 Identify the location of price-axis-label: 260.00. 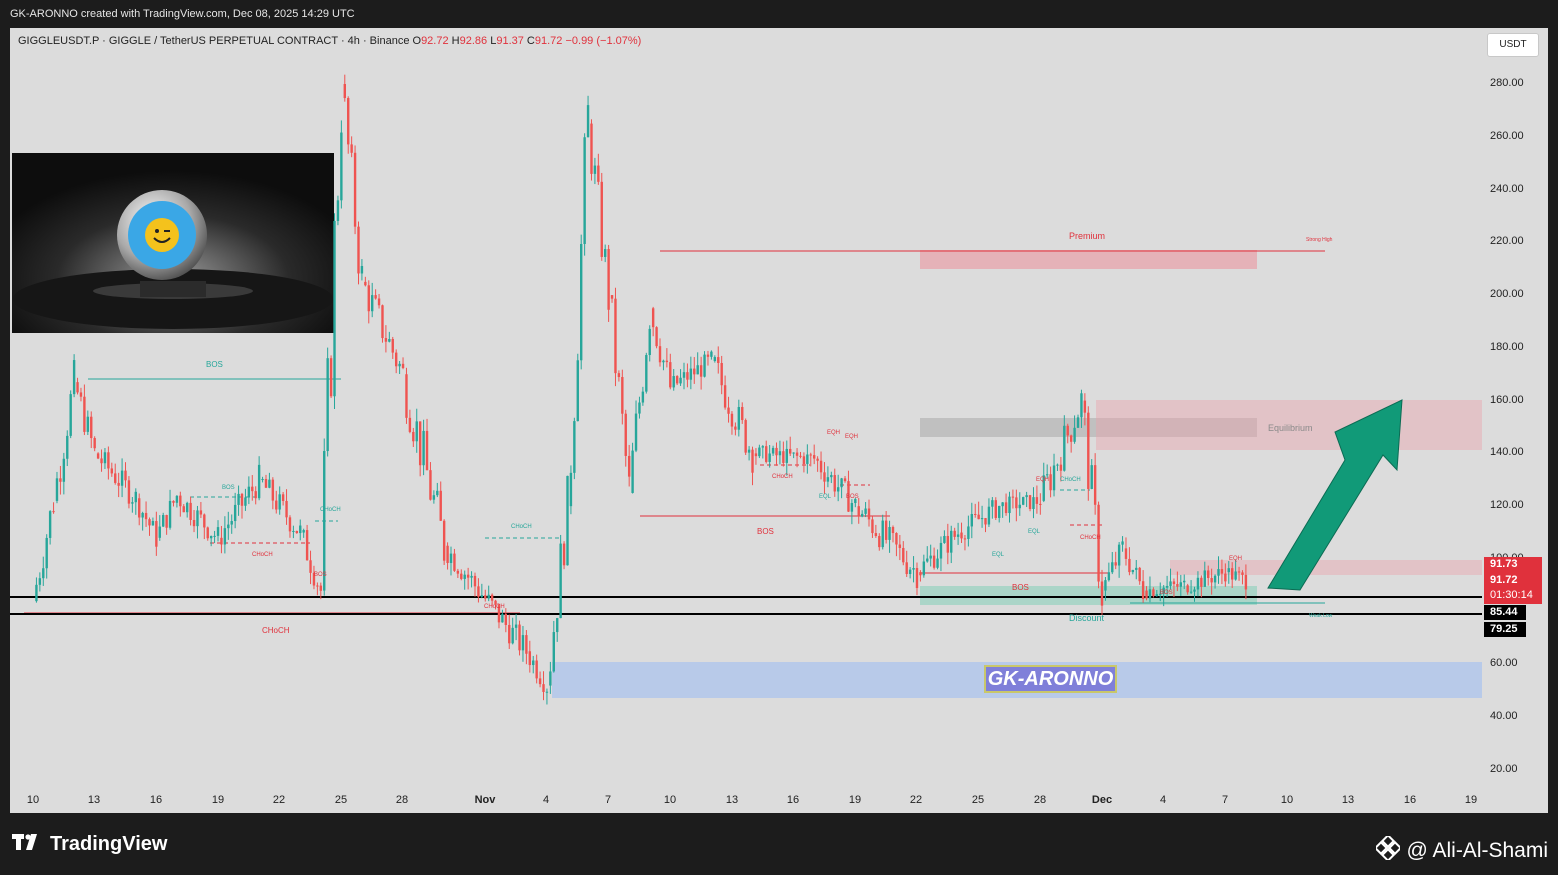
(1507, 135).